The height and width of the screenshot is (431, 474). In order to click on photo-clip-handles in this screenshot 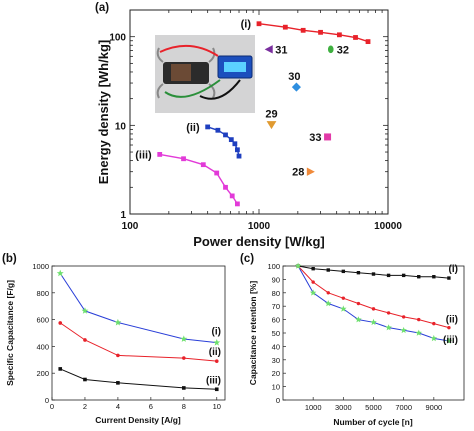, I will do `click(186, 73)`.